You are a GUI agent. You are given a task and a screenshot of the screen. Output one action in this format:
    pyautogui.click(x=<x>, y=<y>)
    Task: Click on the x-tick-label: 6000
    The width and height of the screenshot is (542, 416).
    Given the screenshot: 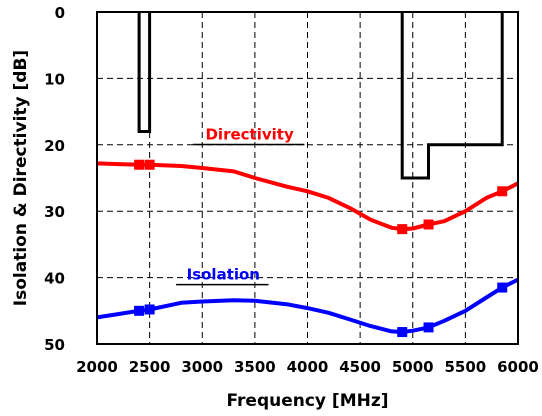 What is the action you would take?
    pyautogui.click(x=518, y=367)
    